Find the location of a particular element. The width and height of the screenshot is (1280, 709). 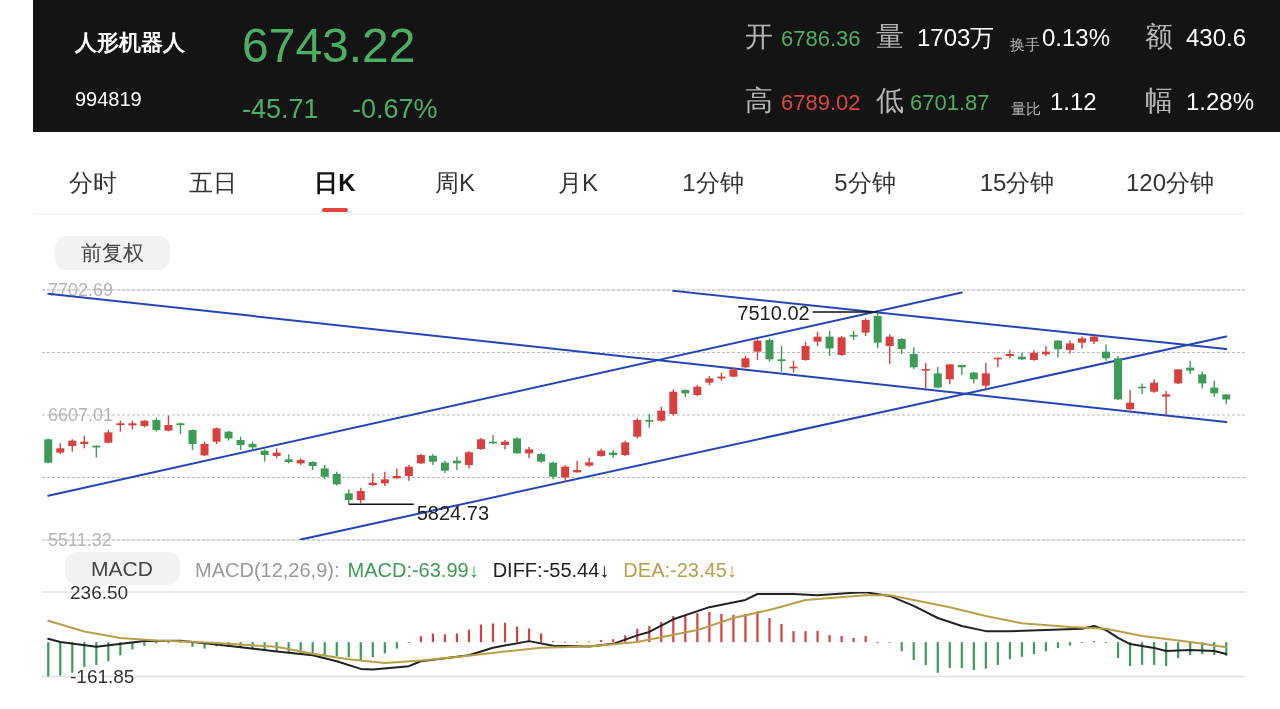

series-label: DEA:-23.45↓ is located at coordinates (680, 570).